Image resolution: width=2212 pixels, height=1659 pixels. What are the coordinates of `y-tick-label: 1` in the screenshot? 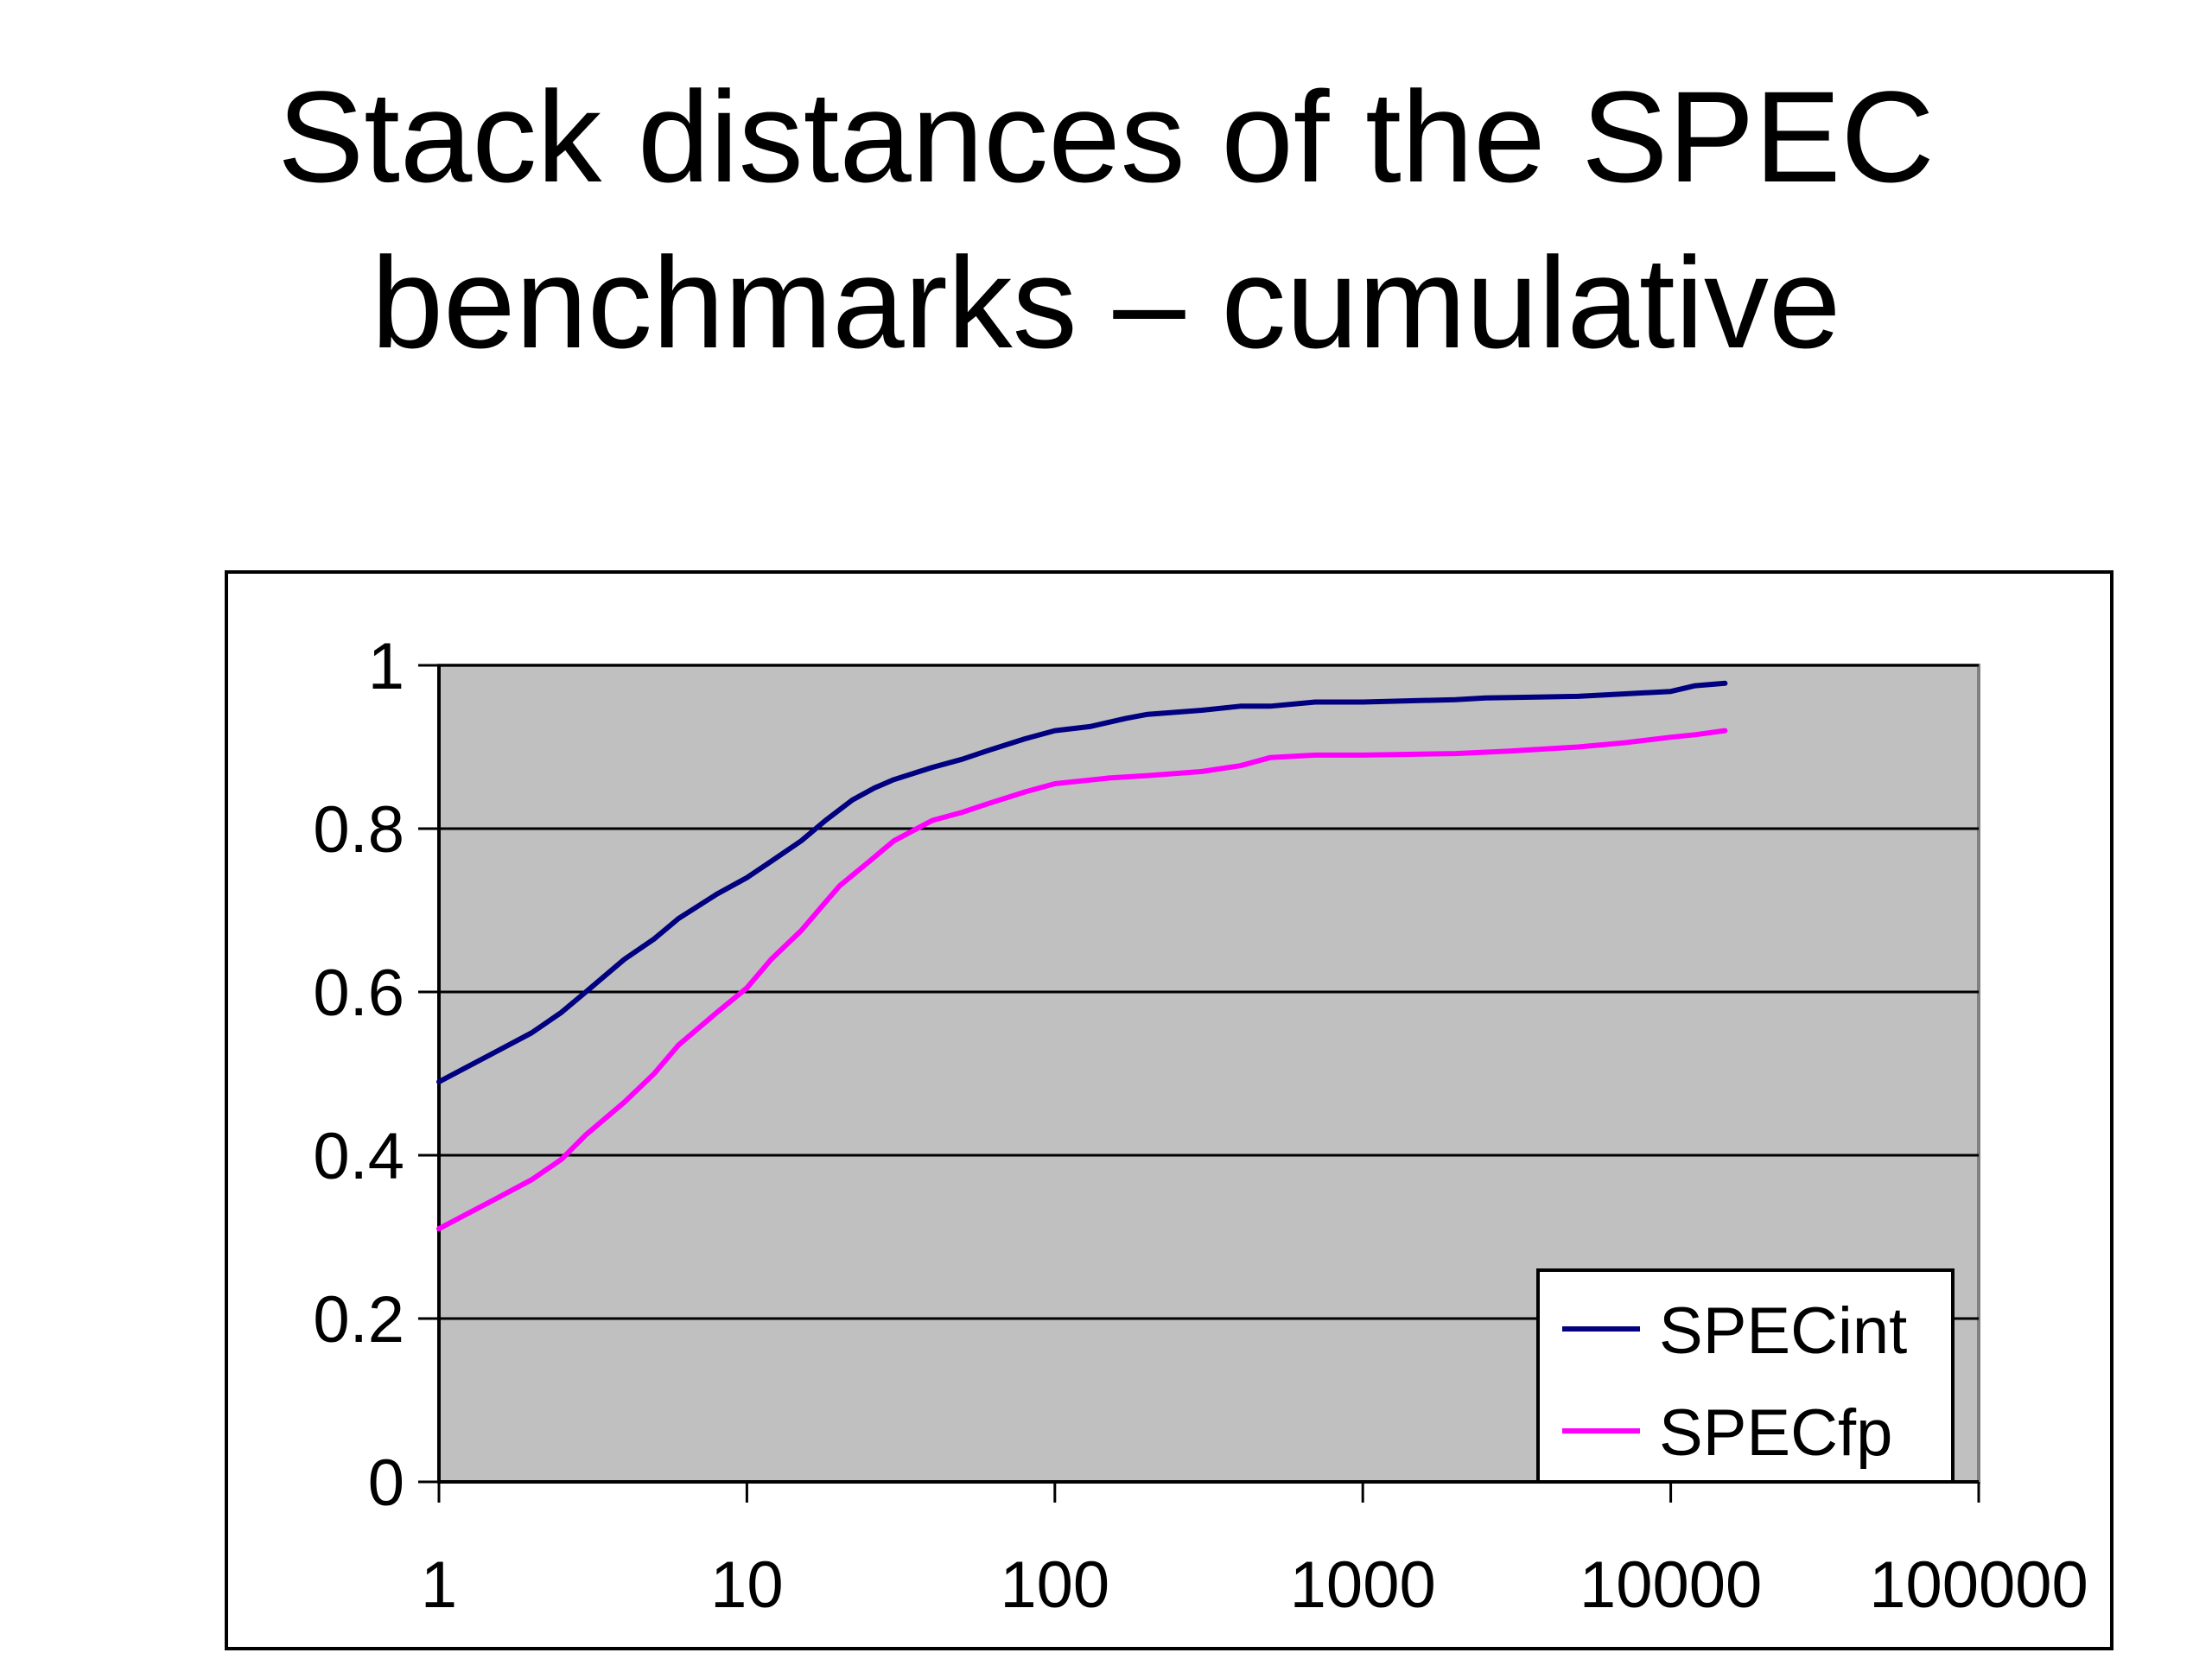 It's located at (386, 666).